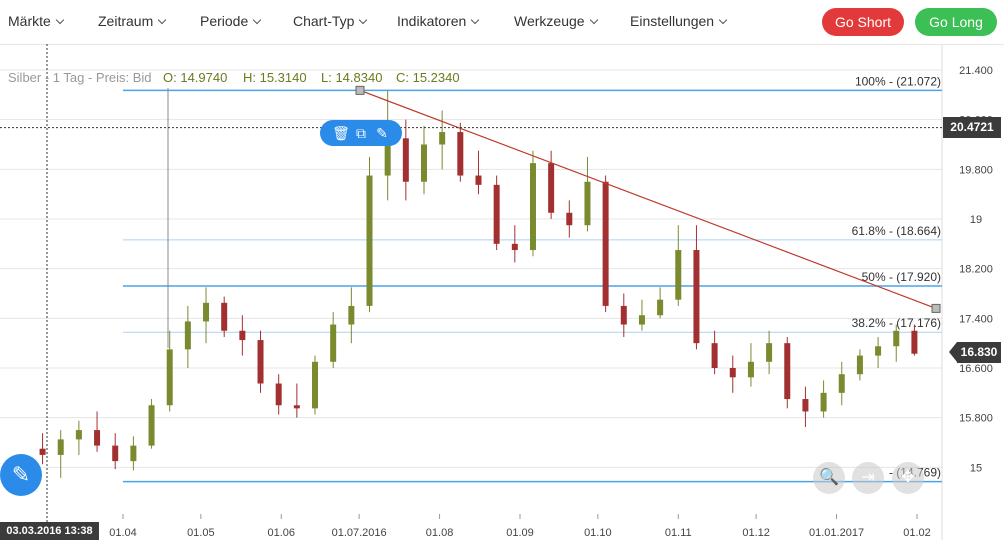  I want to click on magnifier-icon: 🔍, so click(829, 477).